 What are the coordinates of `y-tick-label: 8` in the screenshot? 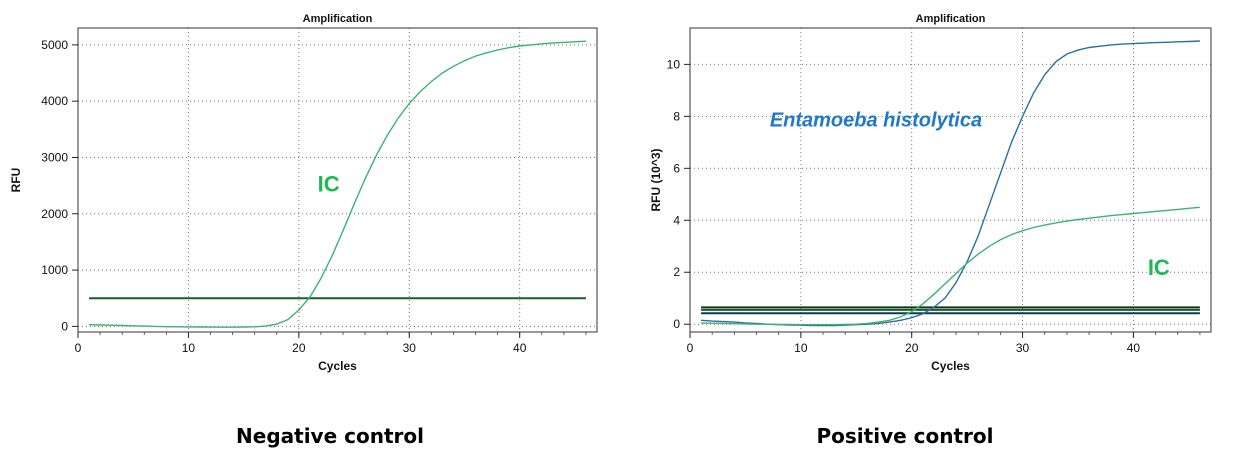 It's located at (676, 116).